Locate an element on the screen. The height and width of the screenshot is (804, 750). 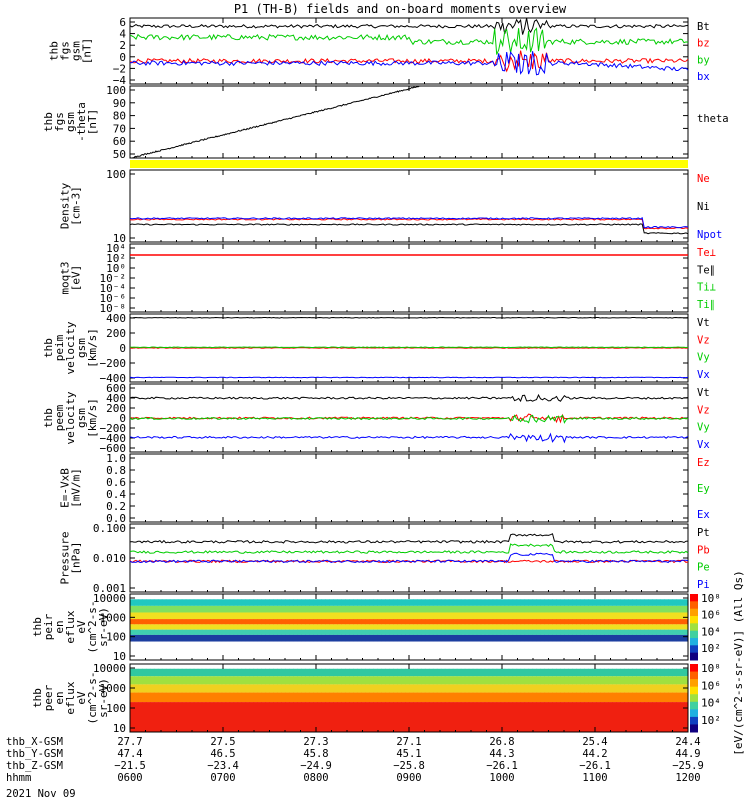
colorbar-bottom-swatch is located at coordinates (694, 683).